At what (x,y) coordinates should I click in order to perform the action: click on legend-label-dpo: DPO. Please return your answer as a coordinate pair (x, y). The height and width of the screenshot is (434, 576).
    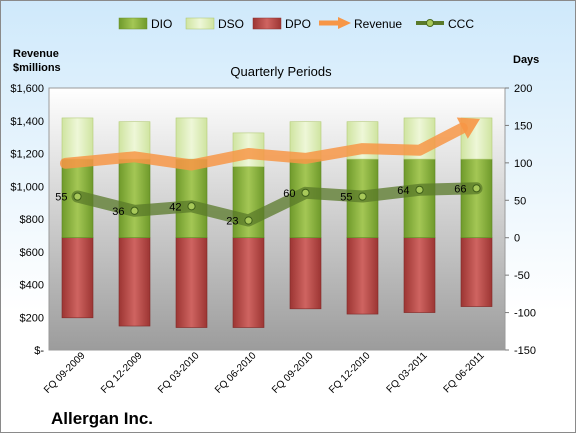
    Looking at the image, I should click on (298, 24).